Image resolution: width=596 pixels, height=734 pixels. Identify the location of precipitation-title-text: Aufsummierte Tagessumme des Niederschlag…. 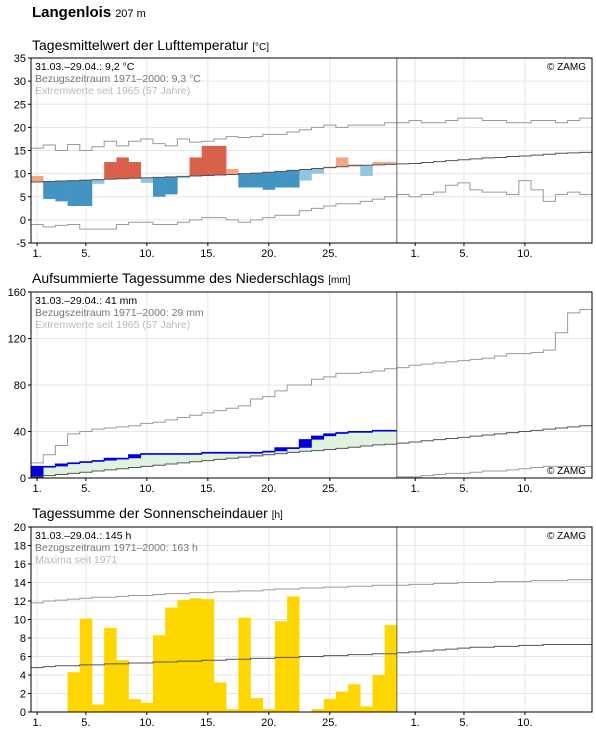
(178, 278).